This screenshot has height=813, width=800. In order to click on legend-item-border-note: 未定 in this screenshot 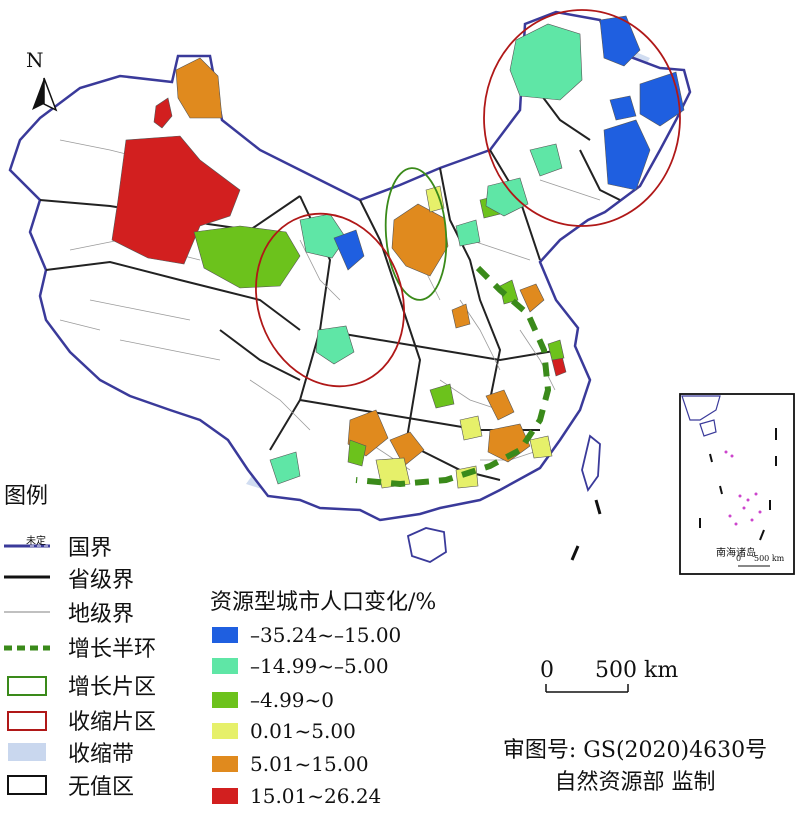, I will do `click(36, 541)`.